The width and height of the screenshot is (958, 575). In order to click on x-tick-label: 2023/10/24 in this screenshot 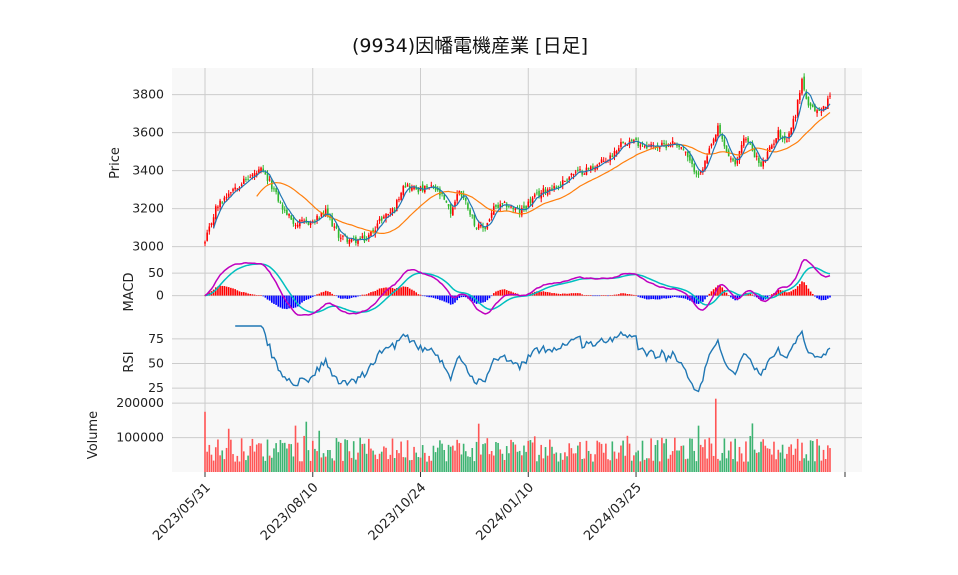, I will do `click(398, 512)`.